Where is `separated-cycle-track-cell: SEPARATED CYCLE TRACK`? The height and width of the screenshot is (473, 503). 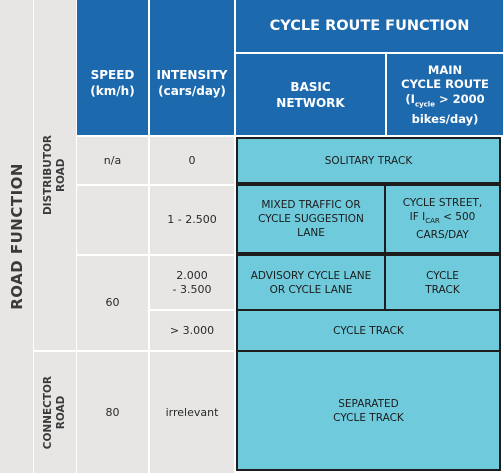
separated-cycle-track-cell: SEPARATED CYCLE TRACK is located at coordinates (368, 410).